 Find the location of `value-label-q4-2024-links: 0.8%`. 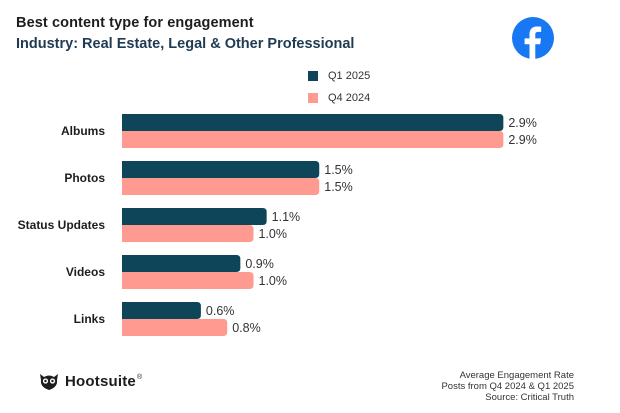

value-label-q4-2024-links: 0.8% is located at coordinates (246, 328).